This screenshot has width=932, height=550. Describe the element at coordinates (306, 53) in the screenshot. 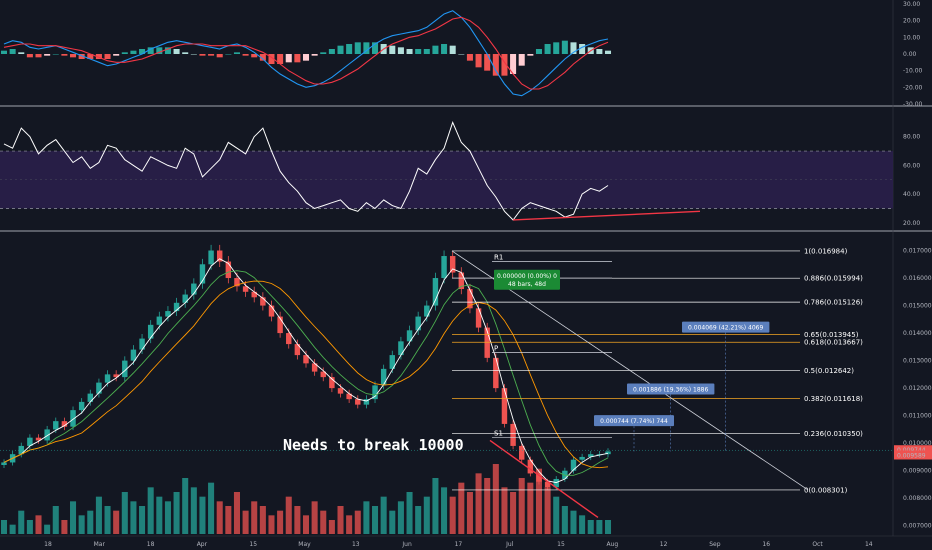

I see `signal-line` at that location.